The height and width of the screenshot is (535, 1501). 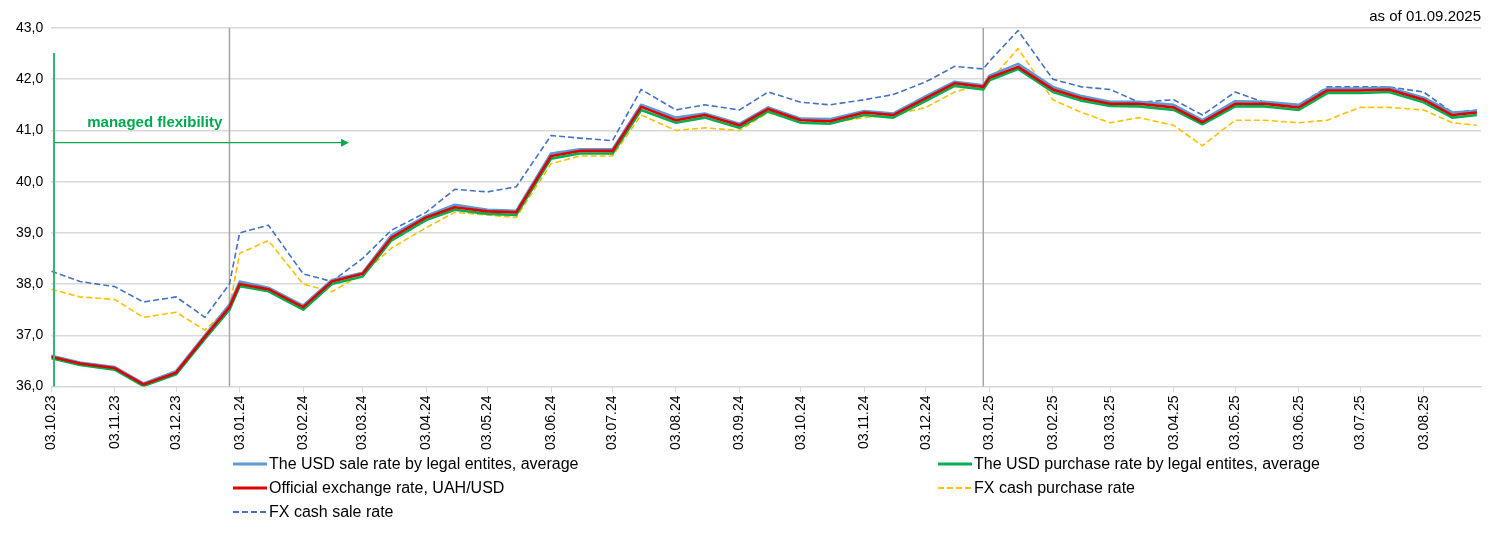 What do you see at coordinates (549, 422) in the screenshot?
I see `x-tick-label: 03.06.24` at bounding box center [549, 422].